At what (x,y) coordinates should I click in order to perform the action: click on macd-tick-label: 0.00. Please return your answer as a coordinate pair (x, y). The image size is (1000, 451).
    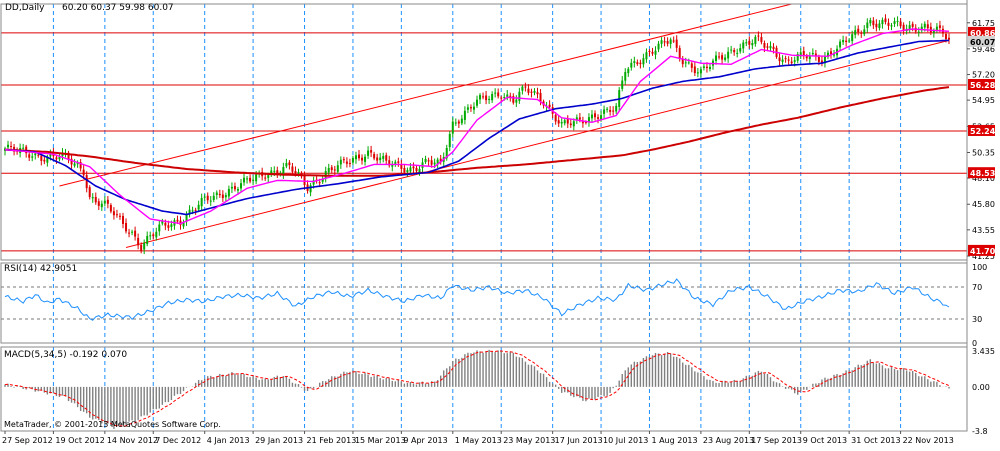
    Looking at the image, I should click on (981, 387).